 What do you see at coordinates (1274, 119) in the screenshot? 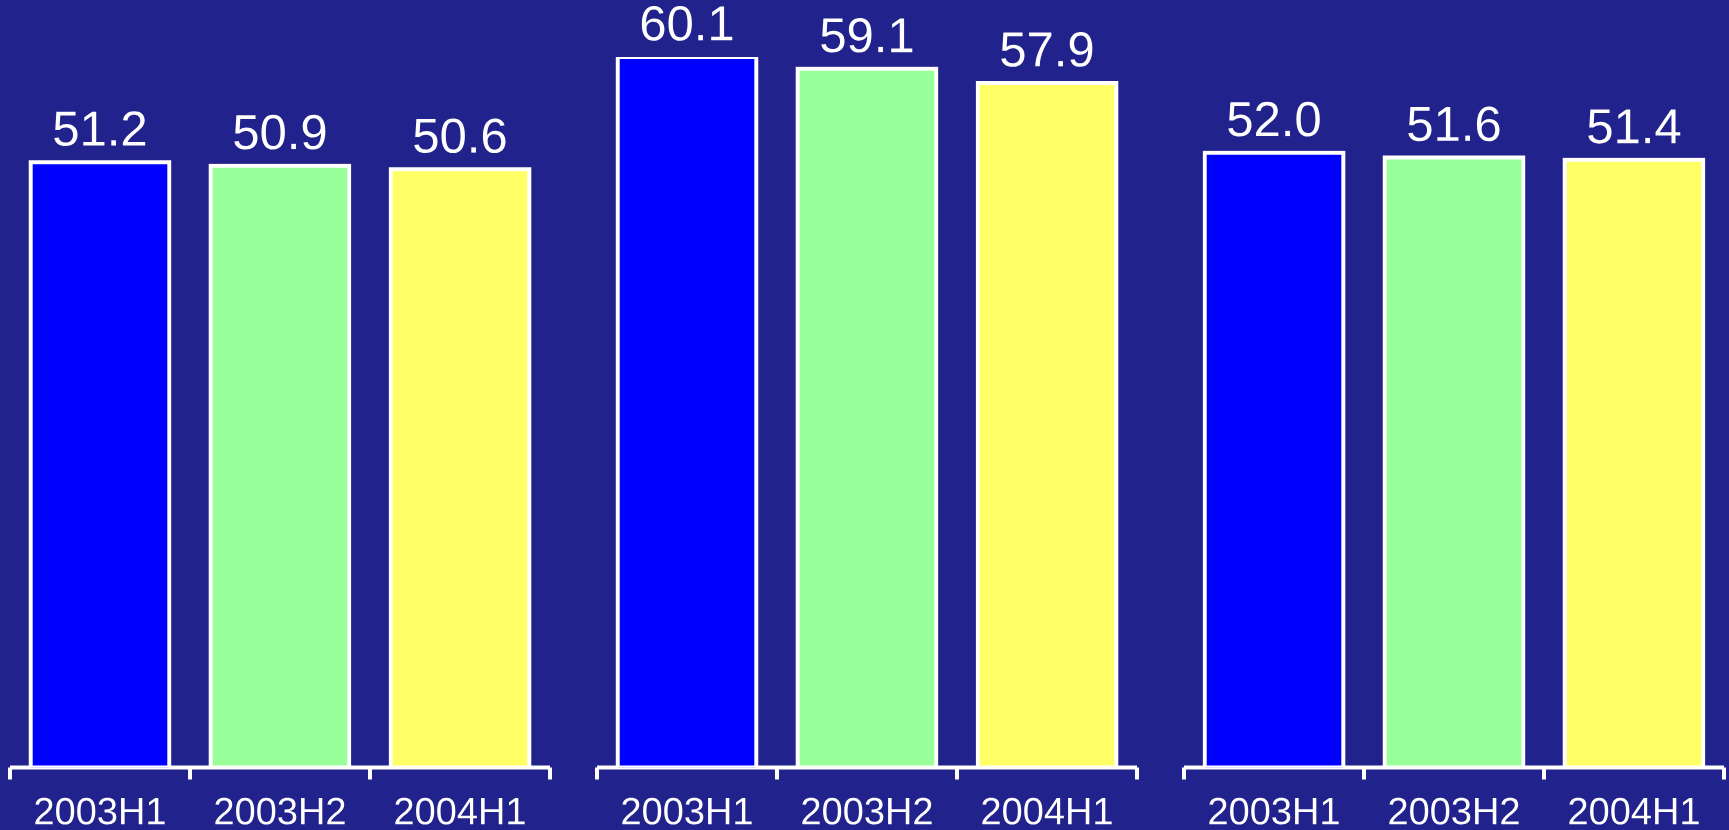
I see `data-label: 52.0` at bounding box center [1274, 119].